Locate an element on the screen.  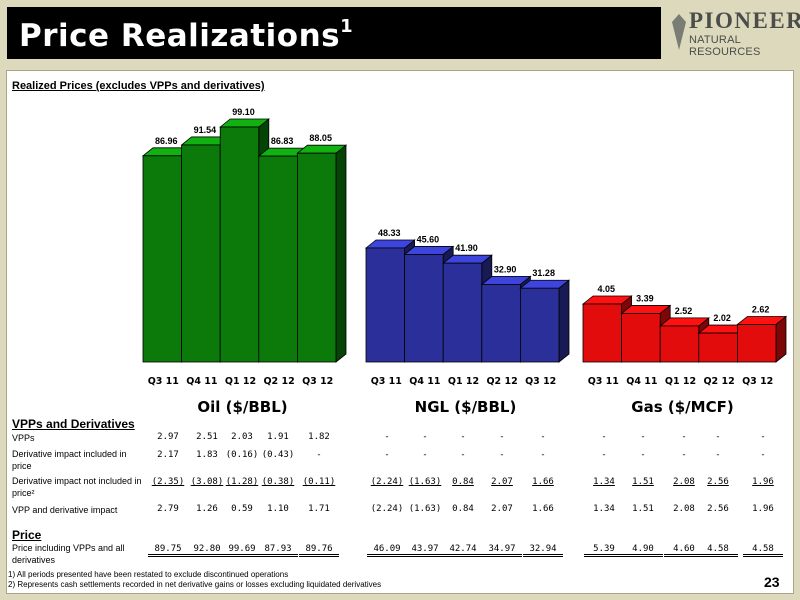
gas-value-label-1: 3.39 is located at coordinates (645, 298).